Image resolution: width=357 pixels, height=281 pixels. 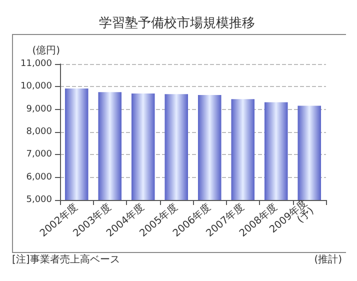 I want to click on y-tick-label: 7,000, so click(x=39, y=155).